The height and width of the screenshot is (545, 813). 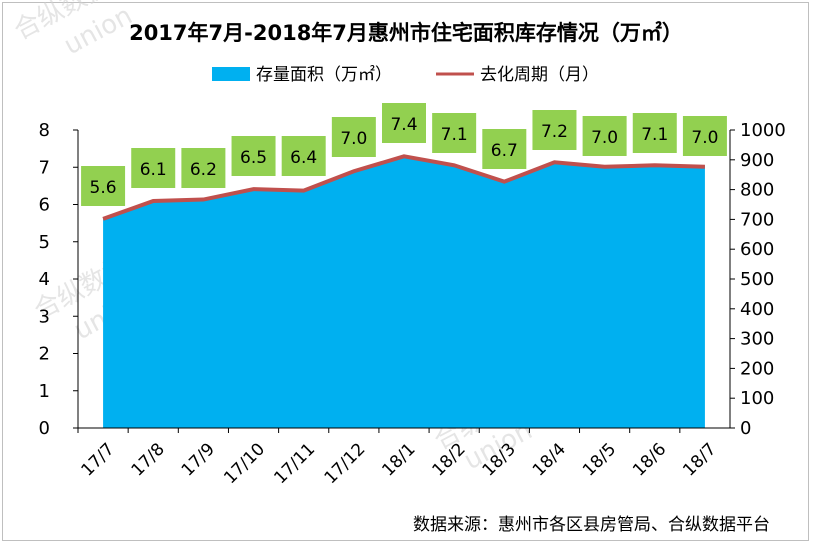 What do you see at coordinates (405, 75) in the screenshot?
I see `legend: 存量面积（万㎡） 去化周期（月）` at bounding box center [405, 75].